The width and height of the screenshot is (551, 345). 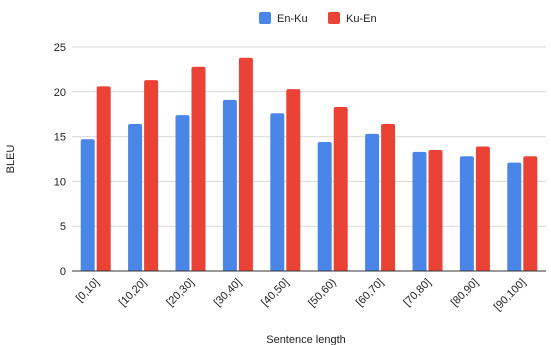 I want to click on legend-swatch-en-ku, so click(x=265, y=18).